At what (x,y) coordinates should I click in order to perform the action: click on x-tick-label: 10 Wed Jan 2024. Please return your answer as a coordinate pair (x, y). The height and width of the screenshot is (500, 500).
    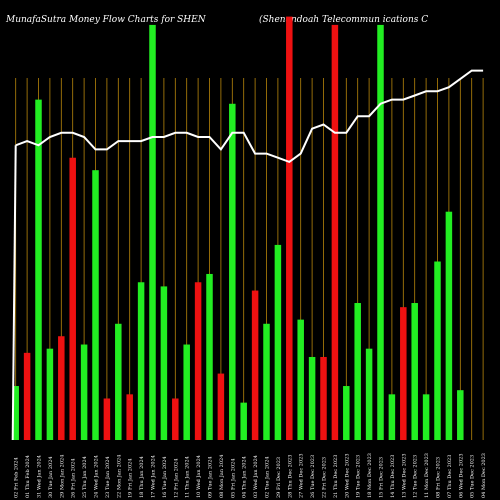
    Looking at the image, I should click on (199, 476).